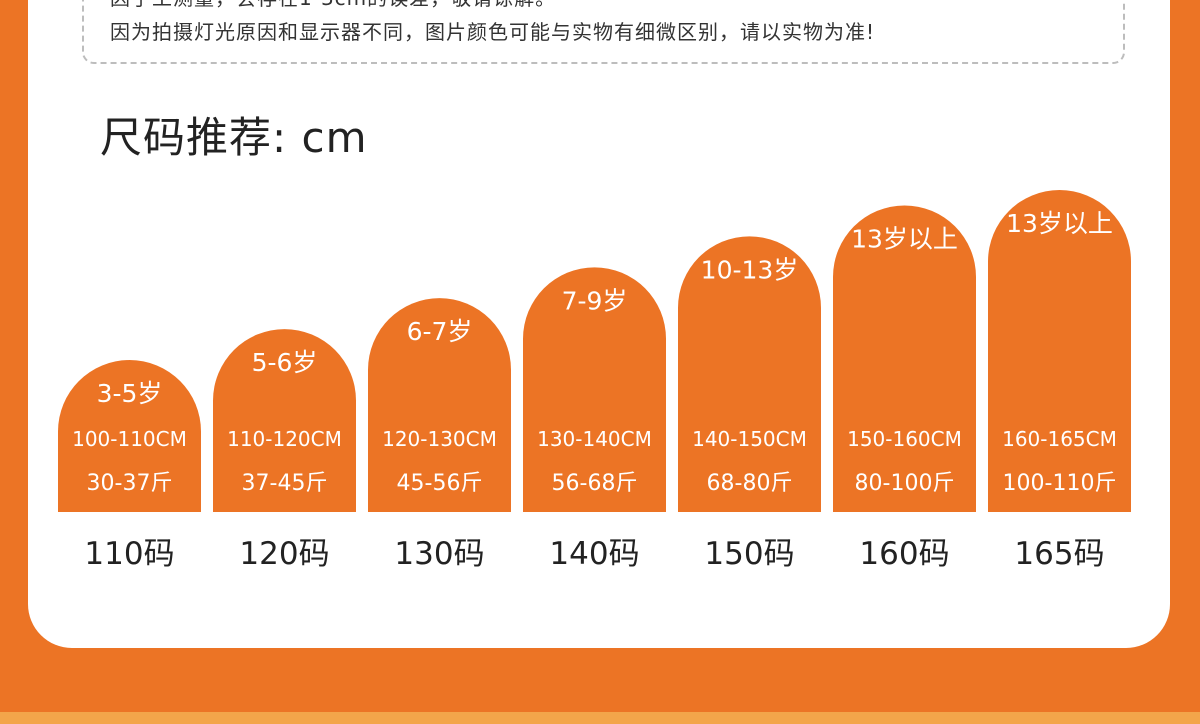  Describe the element at coordinates (904, 554) in the screenshot. I see `size-category-label: 160码` at that location.